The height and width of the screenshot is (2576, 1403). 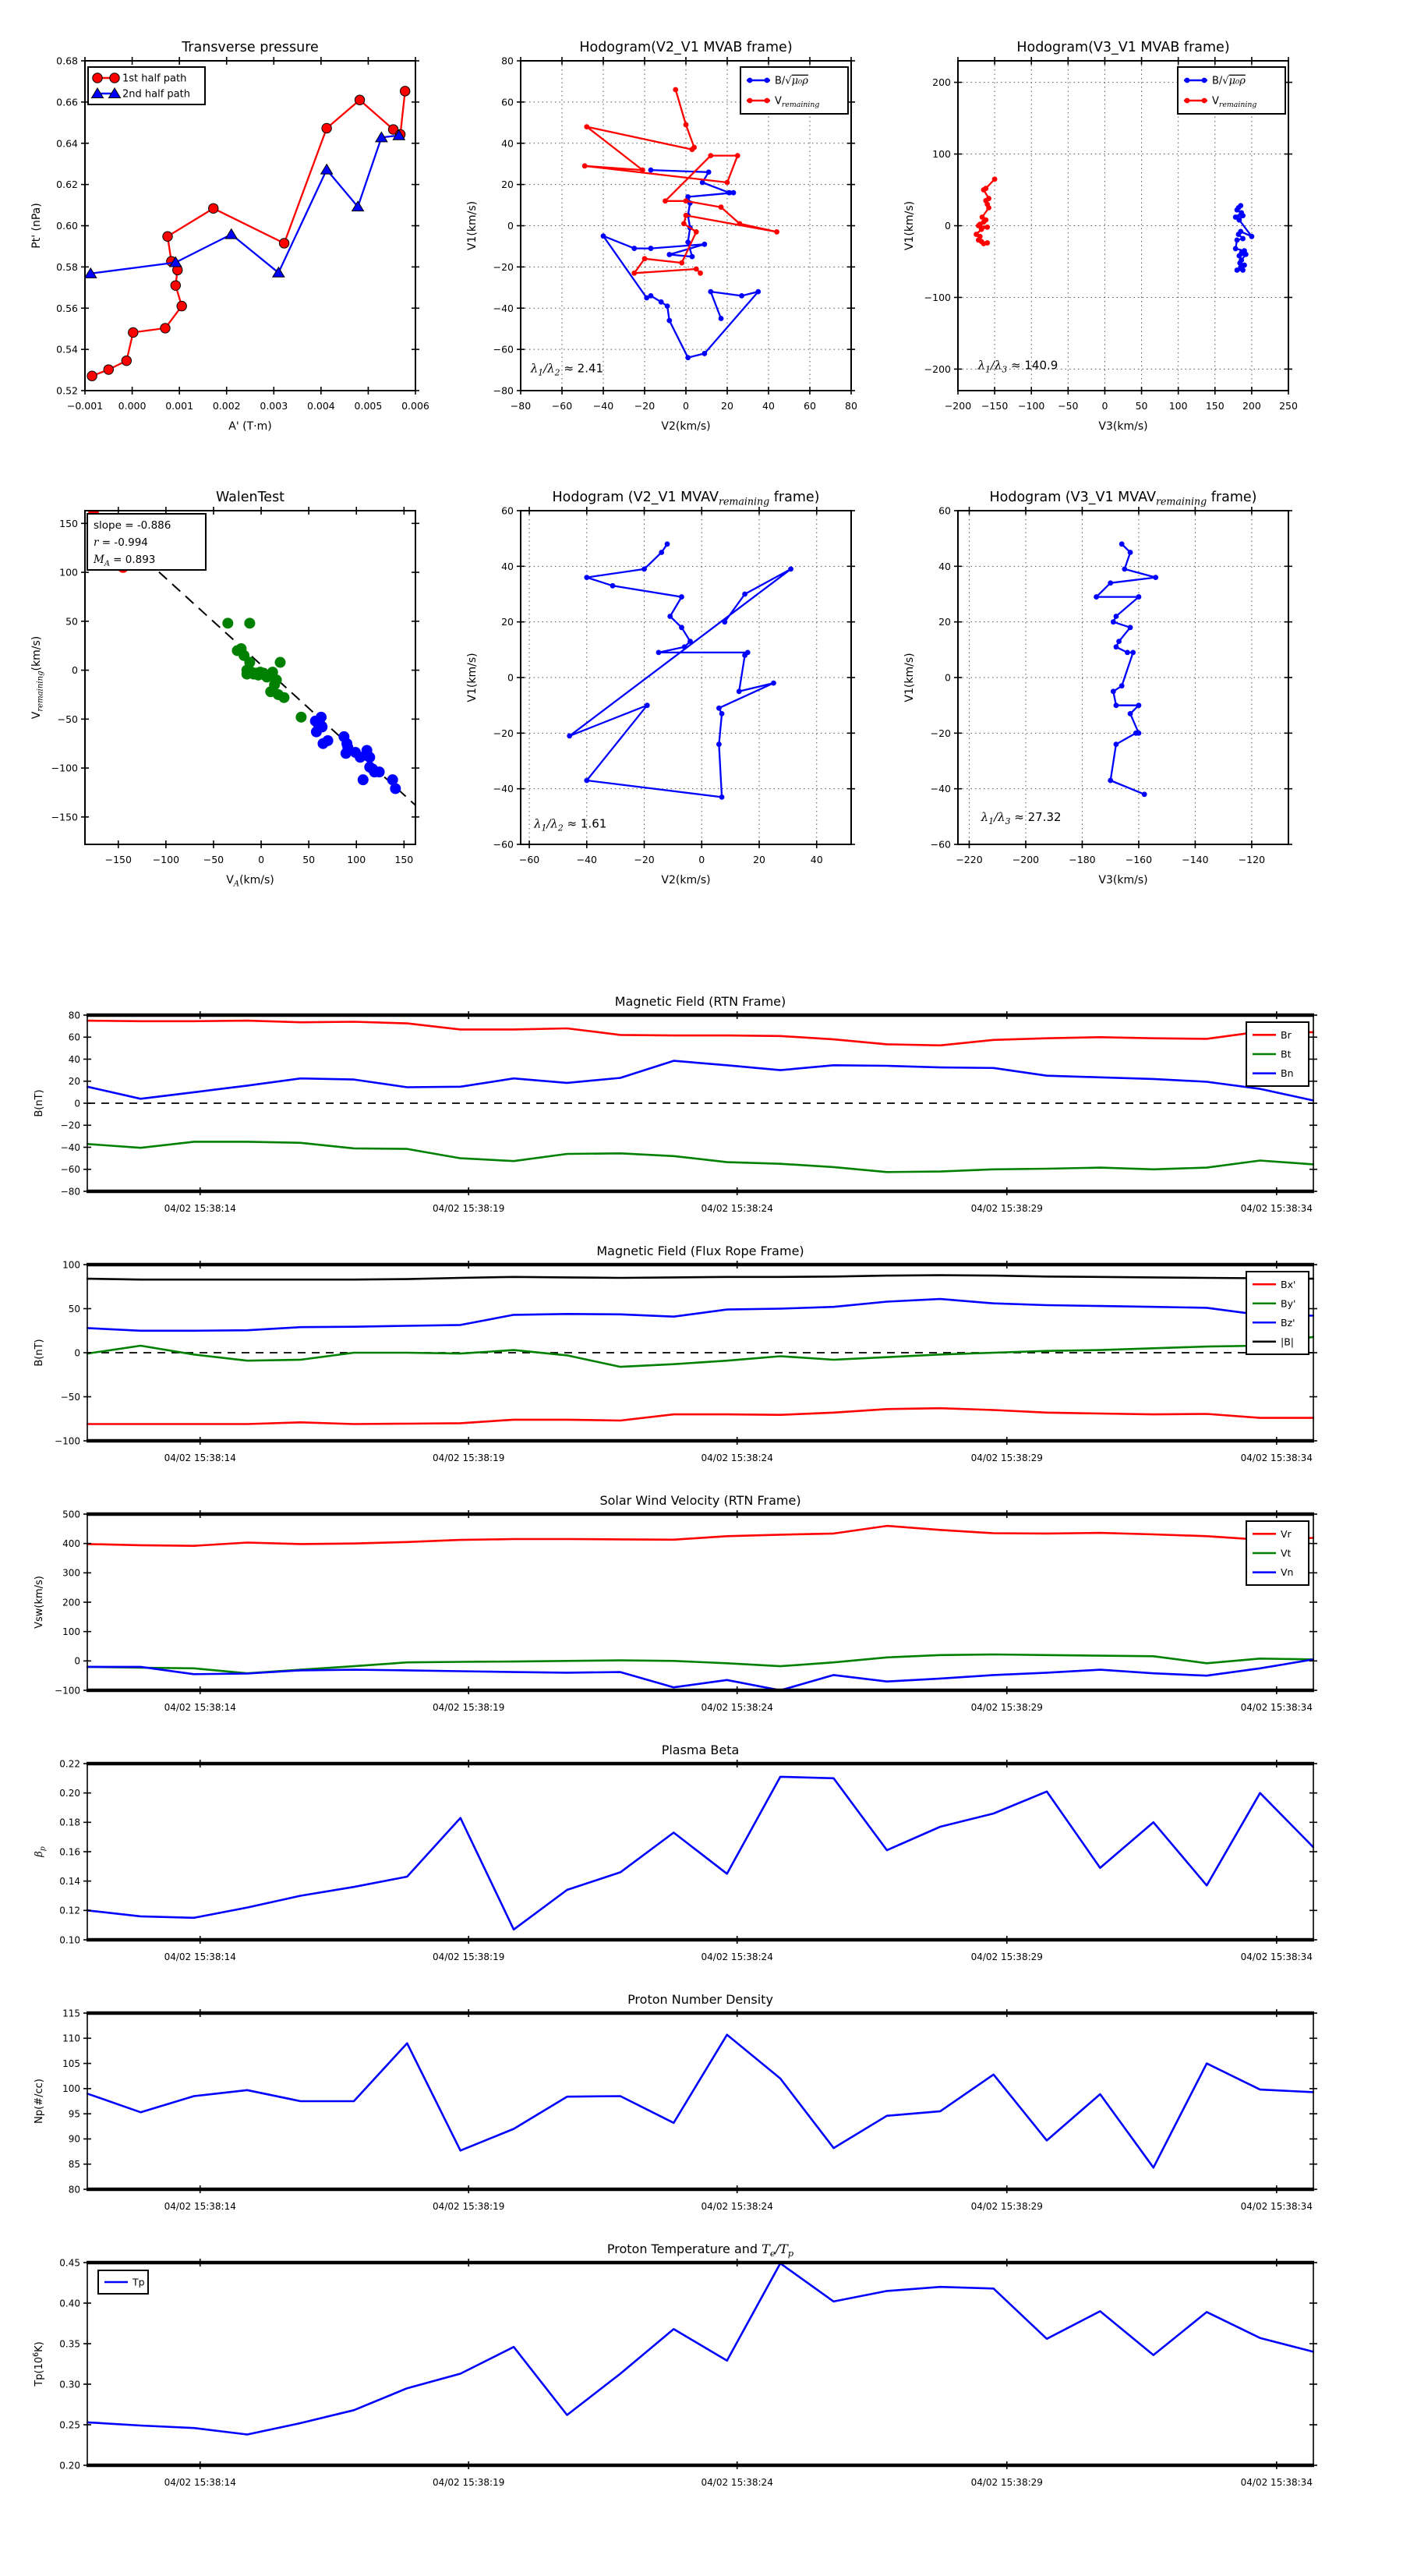 I want to click on legend-label: Vt, so click(x=1286, y=1553).